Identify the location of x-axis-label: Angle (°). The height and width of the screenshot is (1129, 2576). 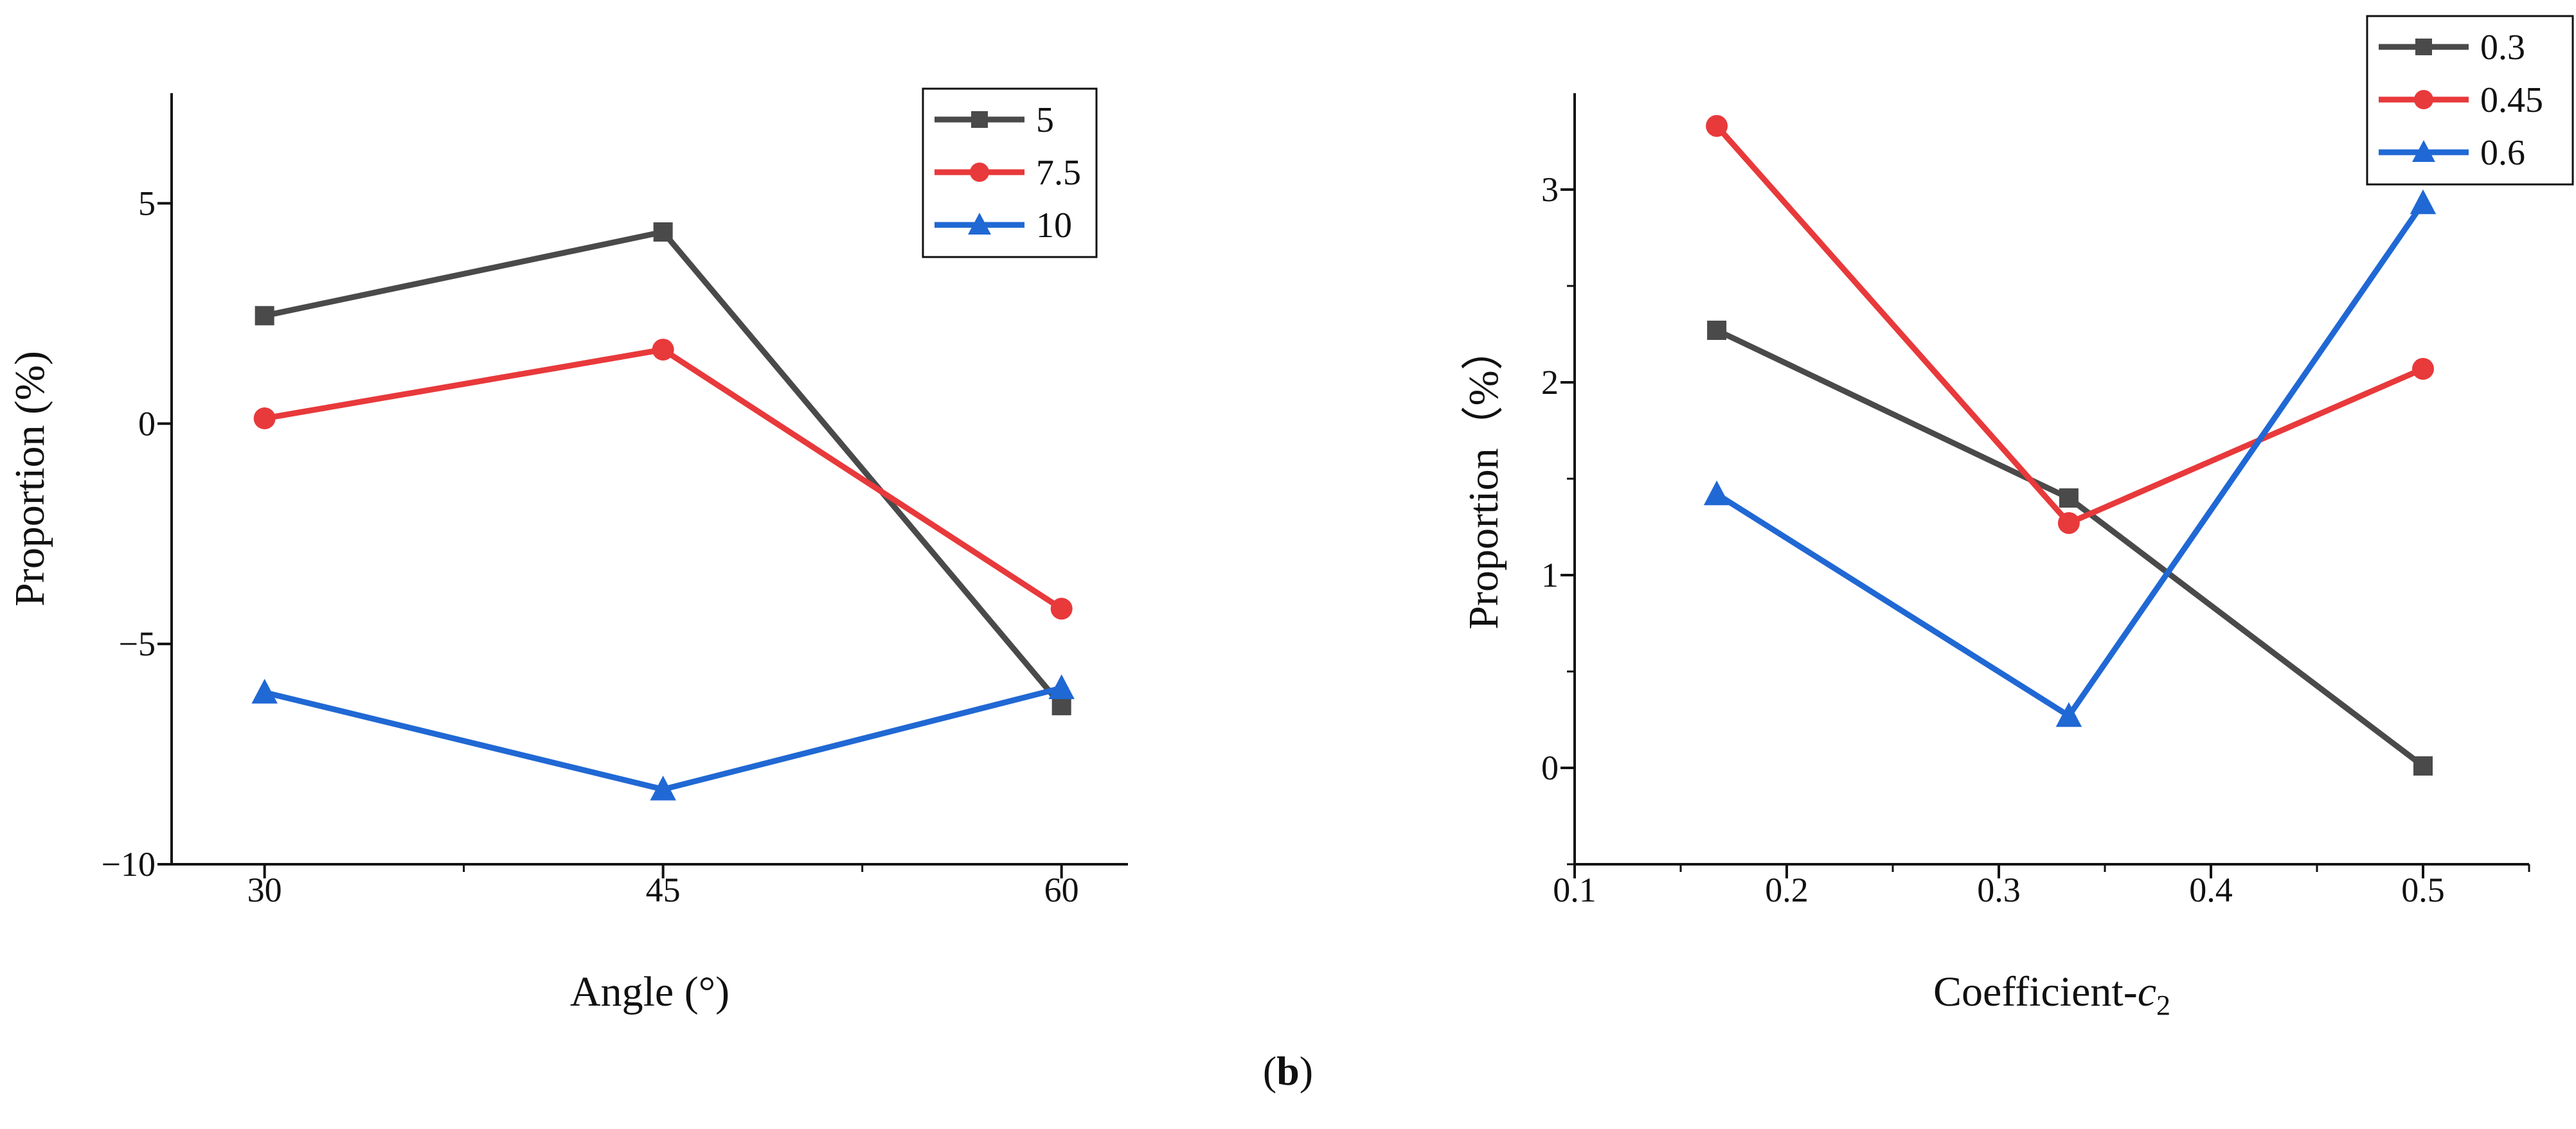
(649, 991).